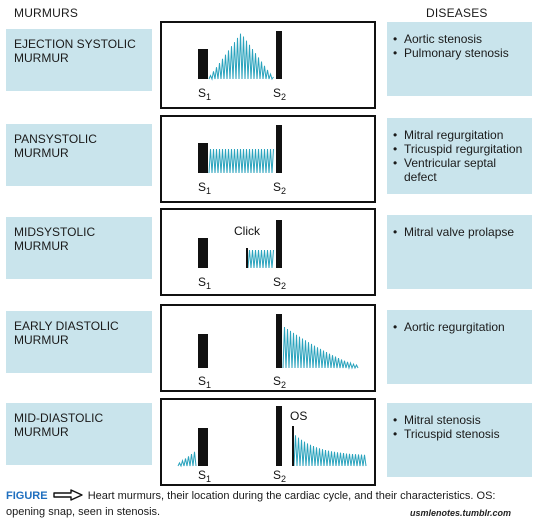 Image resolution: width=540 pixels, height=523 pixels. Describe the element at coordinates (459, 434) in the screenshot. I see `disease-item: Tricuspid stenosis` at that location.